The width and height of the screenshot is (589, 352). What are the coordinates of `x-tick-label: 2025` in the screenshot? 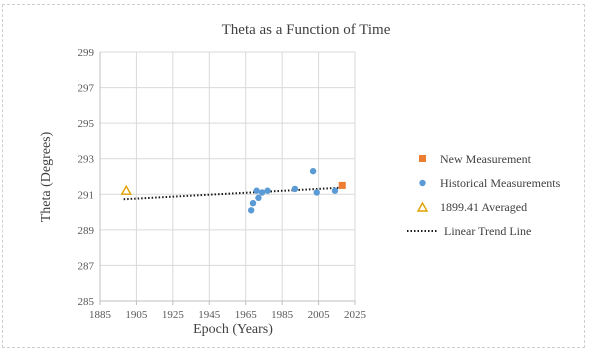 It's located at (355, 315).